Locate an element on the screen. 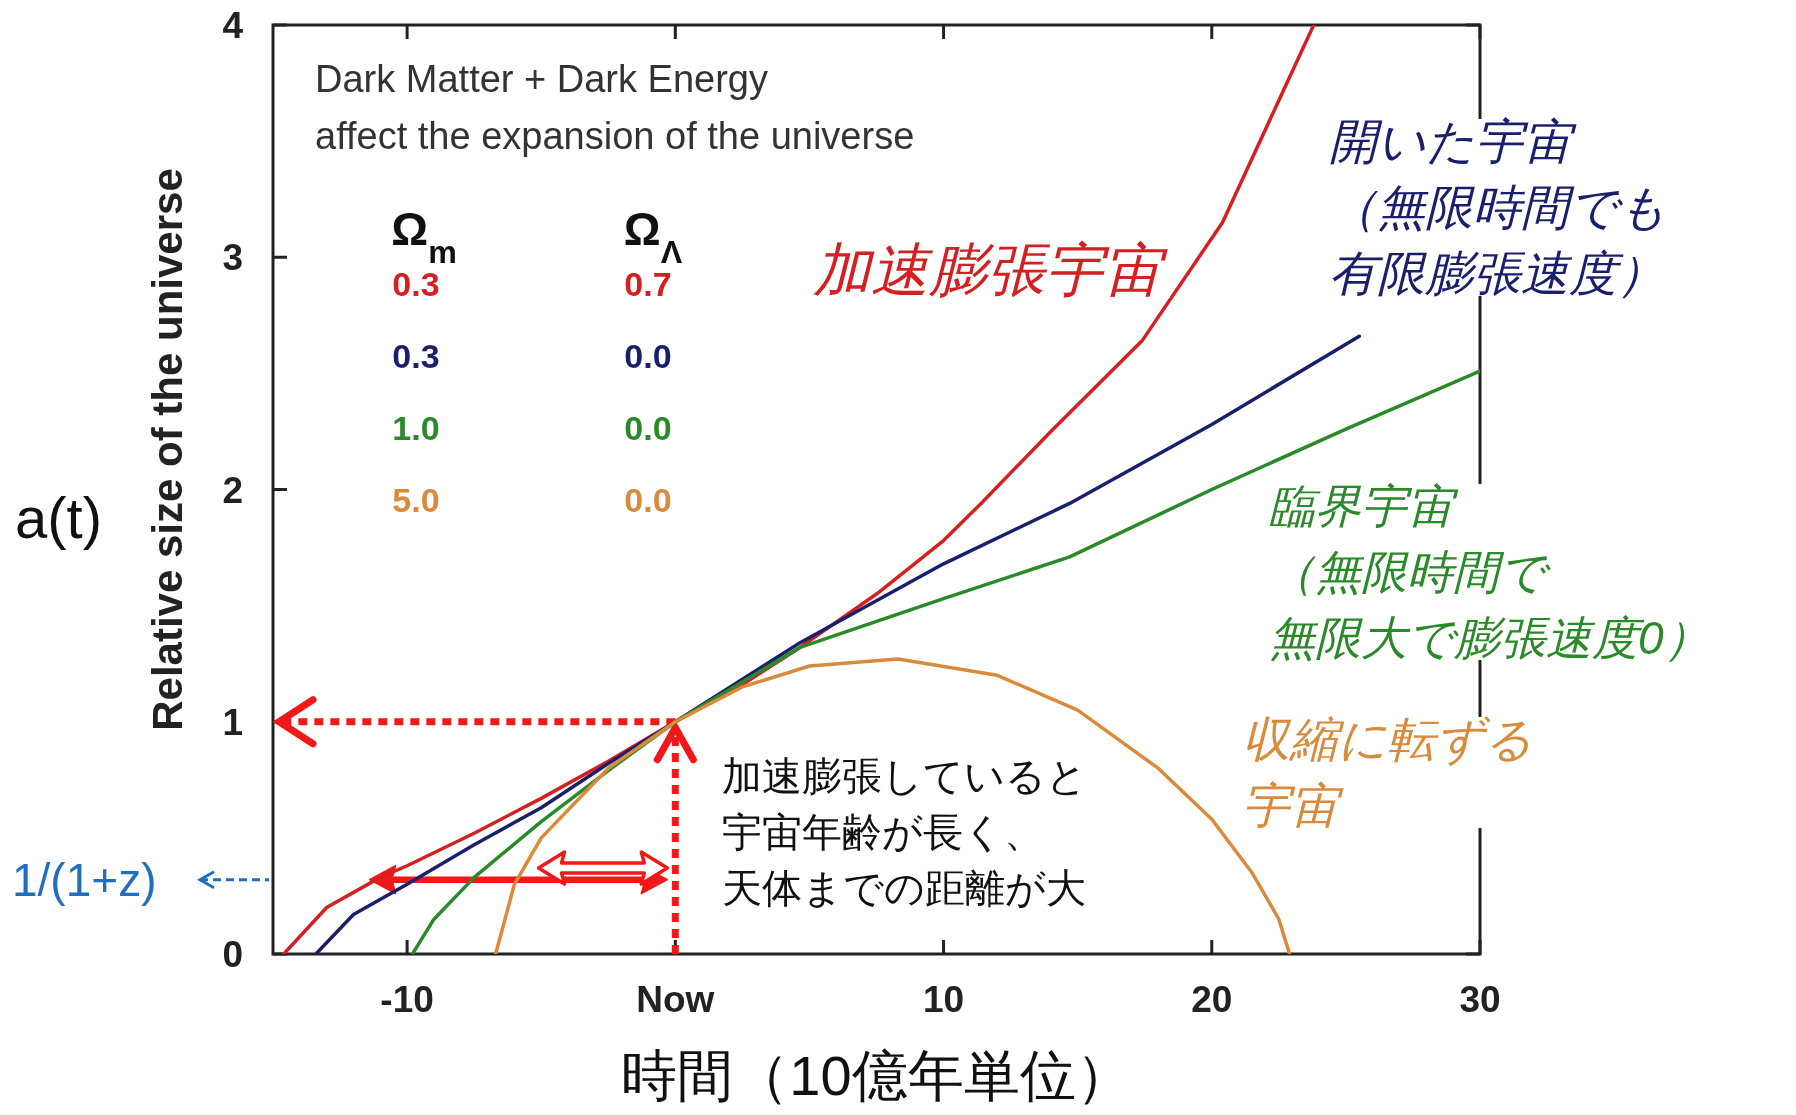 This screenshot has height=1115, width=1796. annotation: 5.0 is located at coordinates (416, 500).